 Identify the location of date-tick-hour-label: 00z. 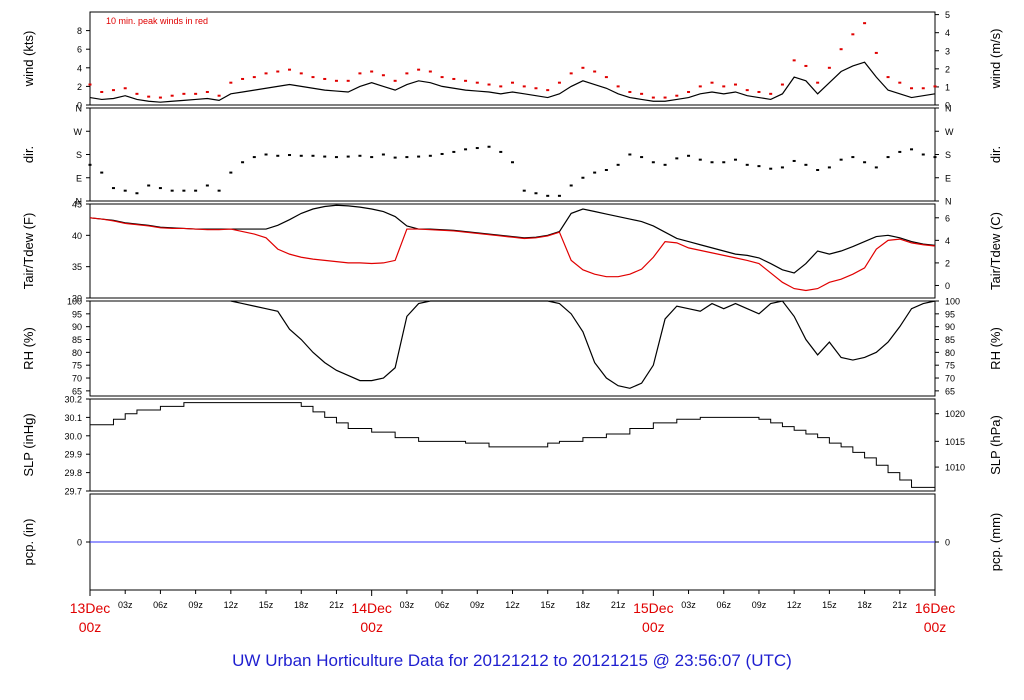
(653, 627).